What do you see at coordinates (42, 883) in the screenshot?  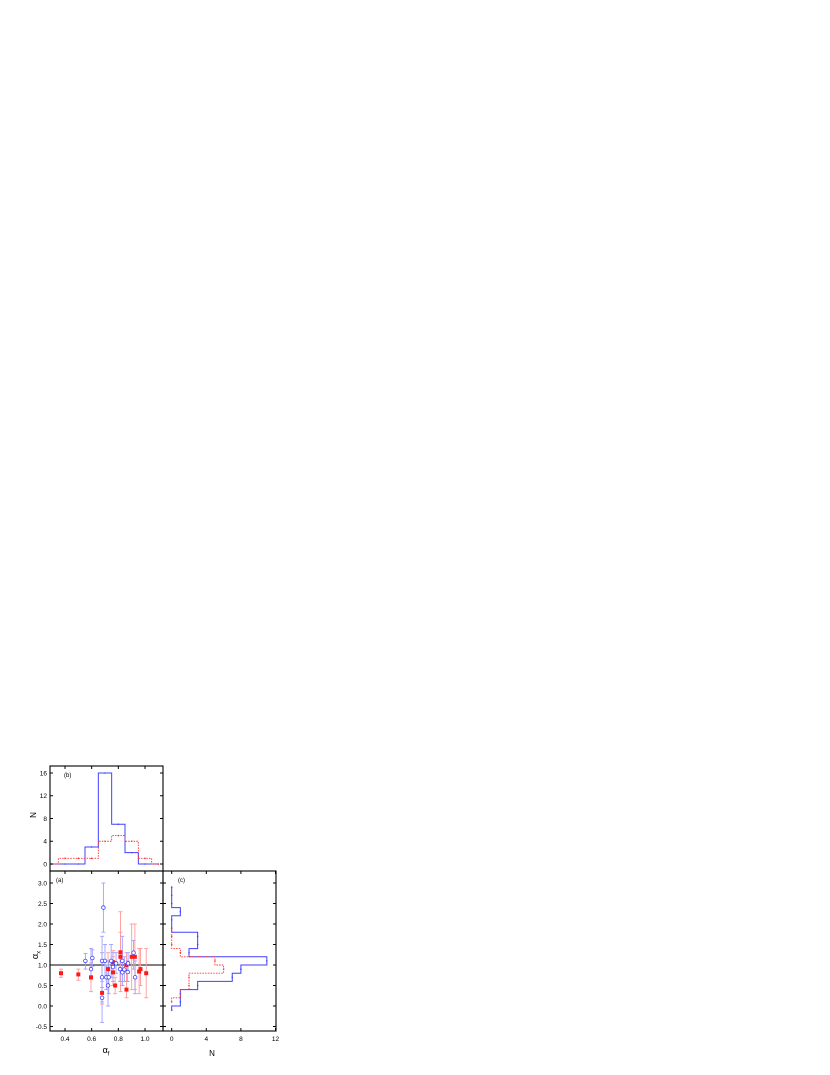 I see `y-tick-label-a: 3.0` at bounding box center [42, 883].